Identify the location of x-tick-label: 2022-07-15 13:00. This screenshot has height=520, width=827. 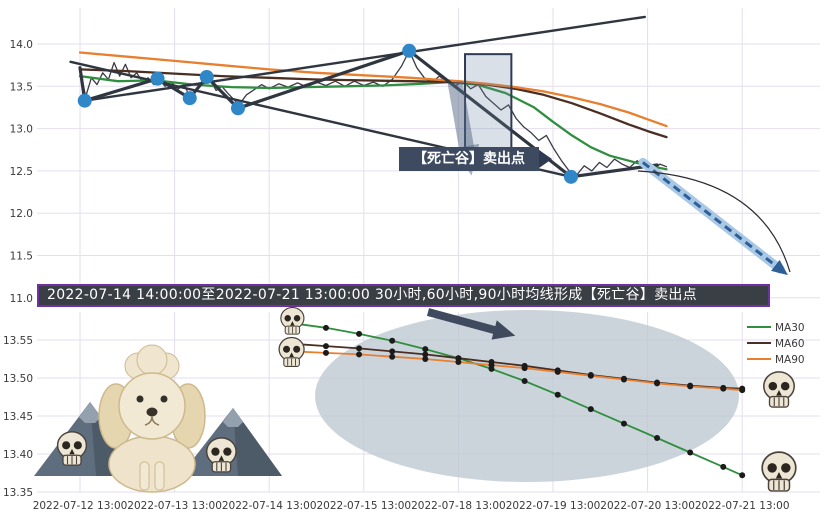
(363, 506).